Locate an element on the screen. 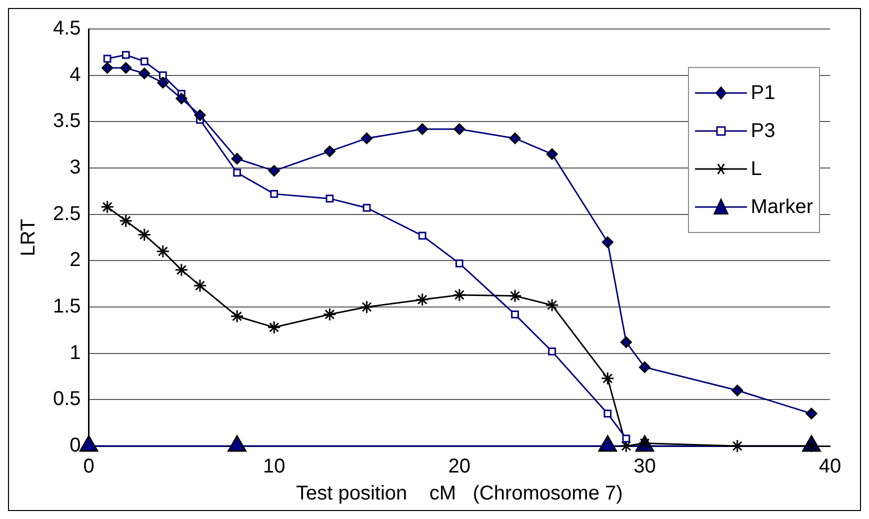 This screenshot has height=519, width=869. y-tick-label: 0 is located at coordinates (75, 445).